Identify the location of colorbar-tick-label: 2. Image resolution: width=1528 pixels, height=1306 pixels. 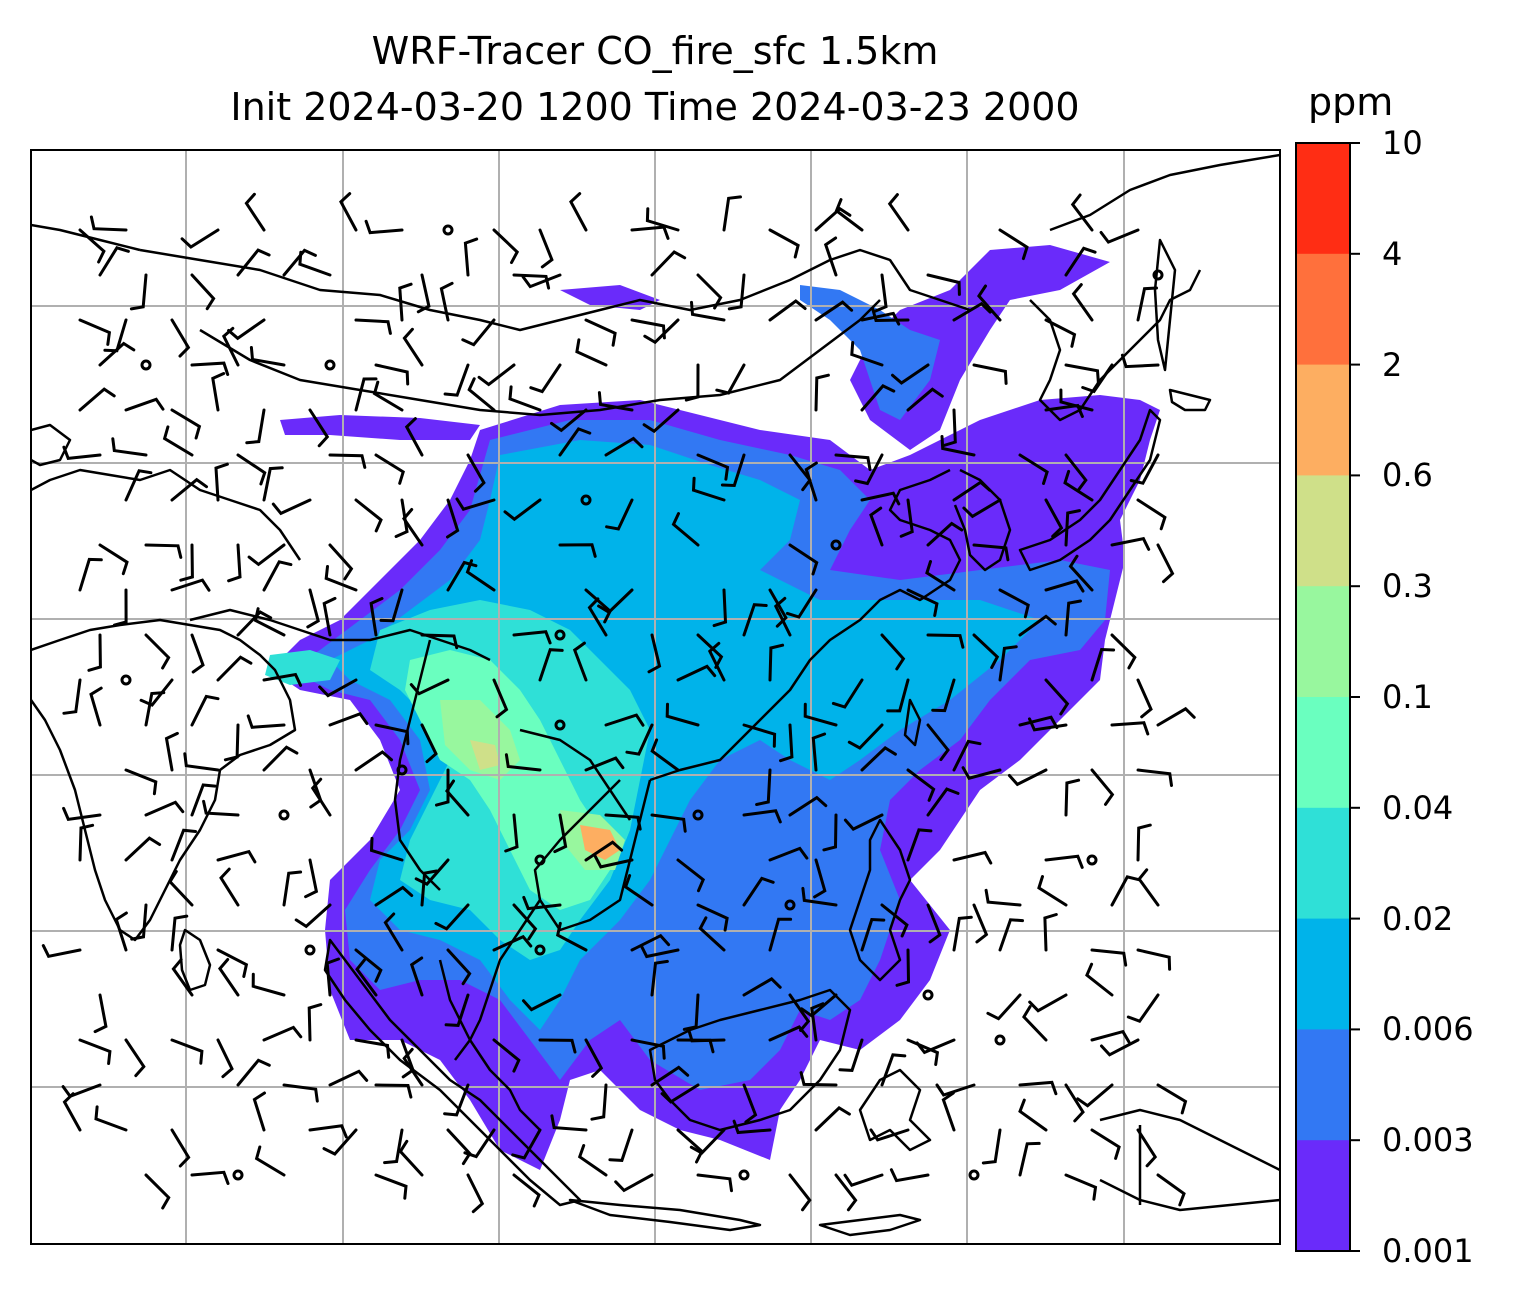
(1392, 364).